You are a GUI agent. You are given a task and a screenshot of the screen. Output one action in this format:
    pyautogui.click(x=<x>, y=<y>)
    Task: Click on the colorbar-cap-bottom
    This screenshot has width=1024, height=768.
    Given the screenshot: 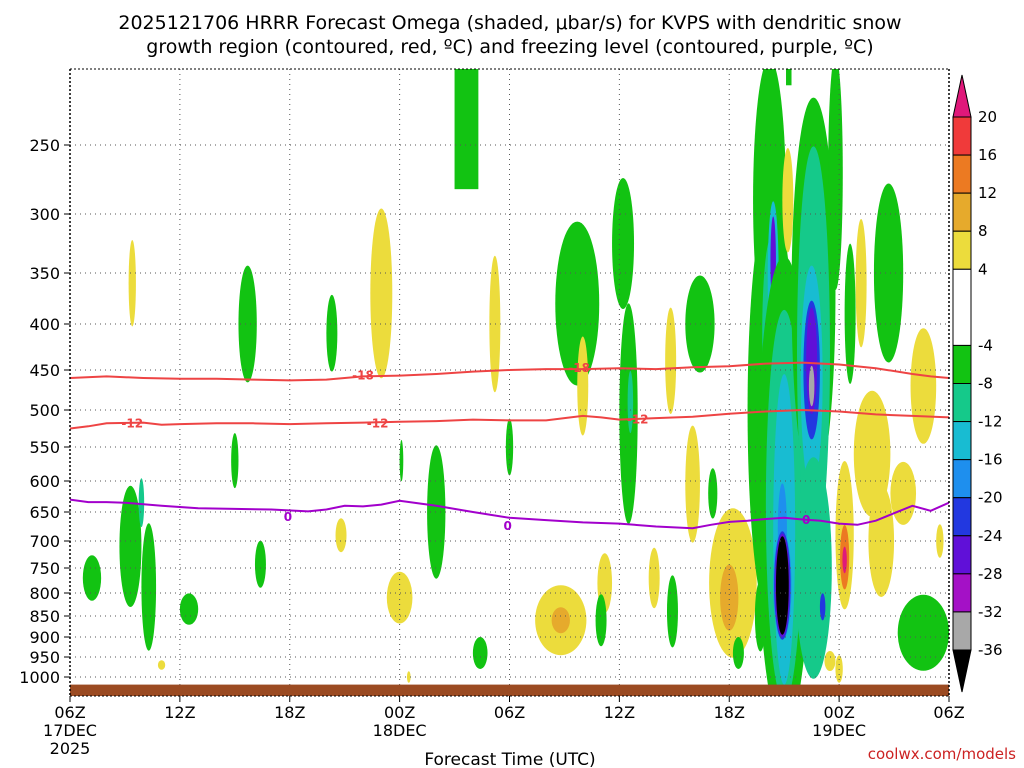 What is the action you would take?
    pyautogui.click(x=962, y=671)
    